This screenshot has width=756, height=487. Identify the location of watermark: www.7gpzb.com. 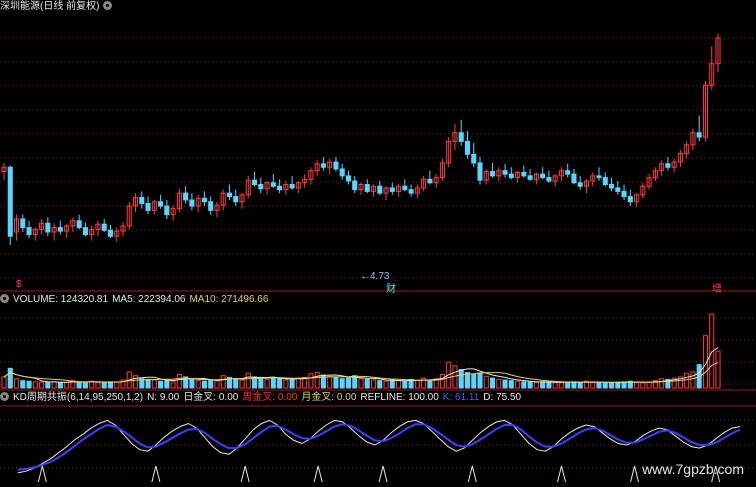
(693, 469).